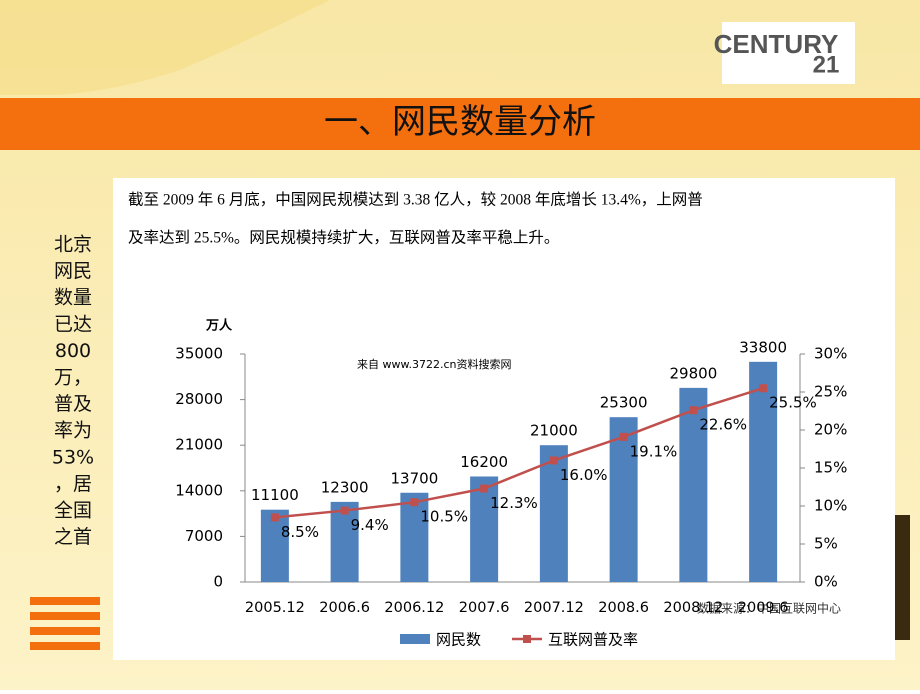 This screenshot has height=694, width=920. What do you see at coordinates (776, 44) in the screenshot?
I see `logo-word: CENTURY` at bounding box center [776, 44].